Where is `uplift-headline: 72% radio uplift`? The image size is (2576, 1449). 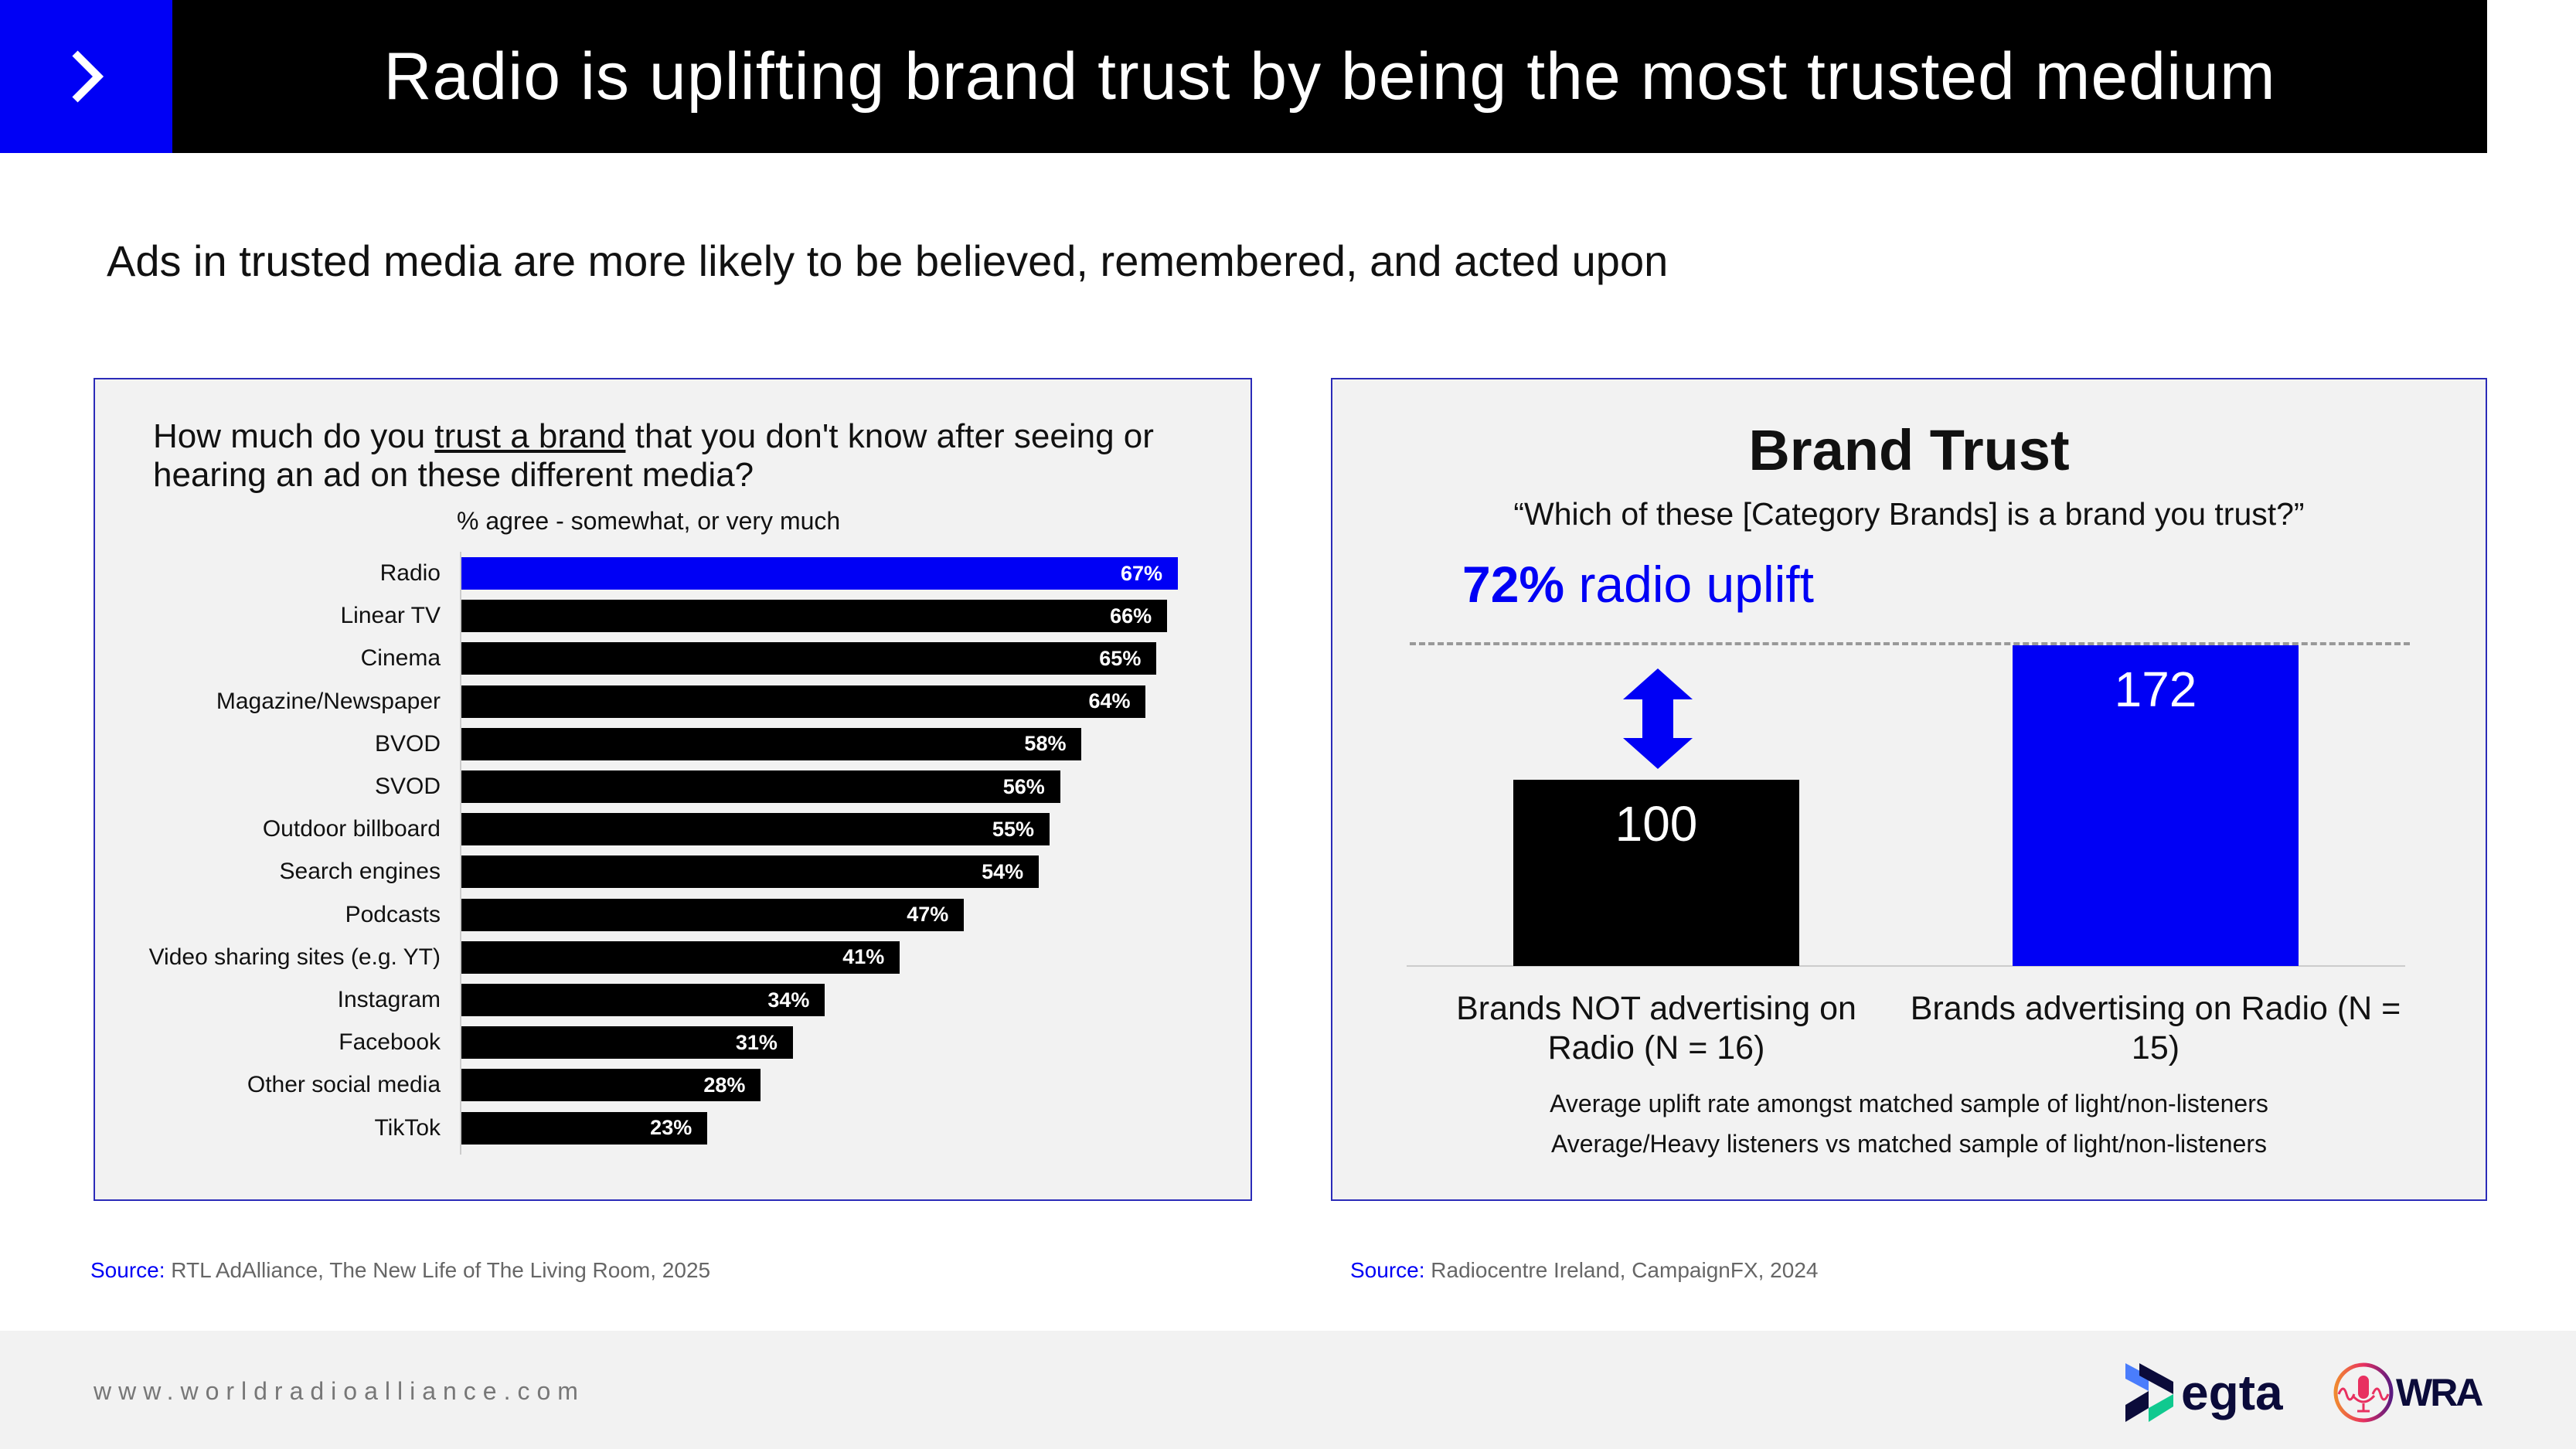
uplift-headline: 72% radio uplift is located at coordinates (1638, 585).